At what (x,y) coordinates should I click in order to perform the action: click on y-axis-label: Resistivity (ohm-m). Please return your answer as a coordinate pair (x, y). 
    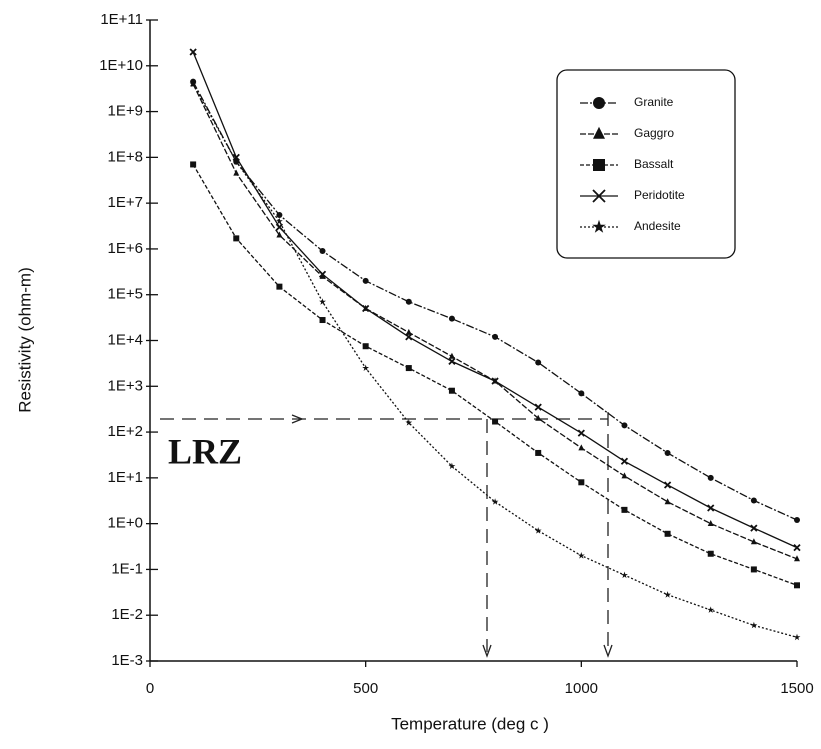
    Looking at the image, I should click on (24, 339).